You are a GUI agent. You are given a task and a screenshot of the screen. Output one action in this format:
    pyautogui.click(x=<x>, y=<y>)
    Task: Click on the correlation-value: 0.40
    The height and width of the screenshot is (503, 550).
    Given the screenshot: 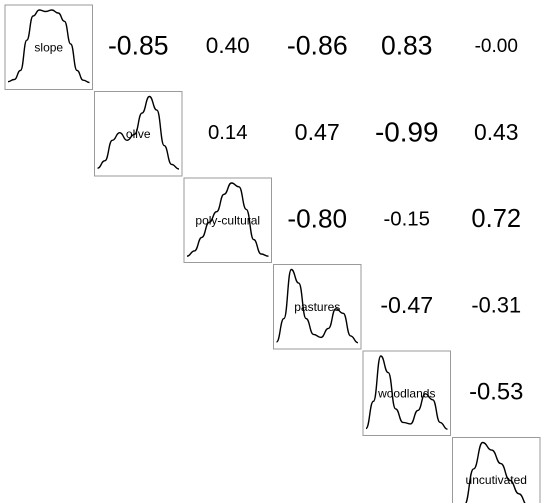 What is the action you would take?
    pyautogui.click(x=228, y=45)
    